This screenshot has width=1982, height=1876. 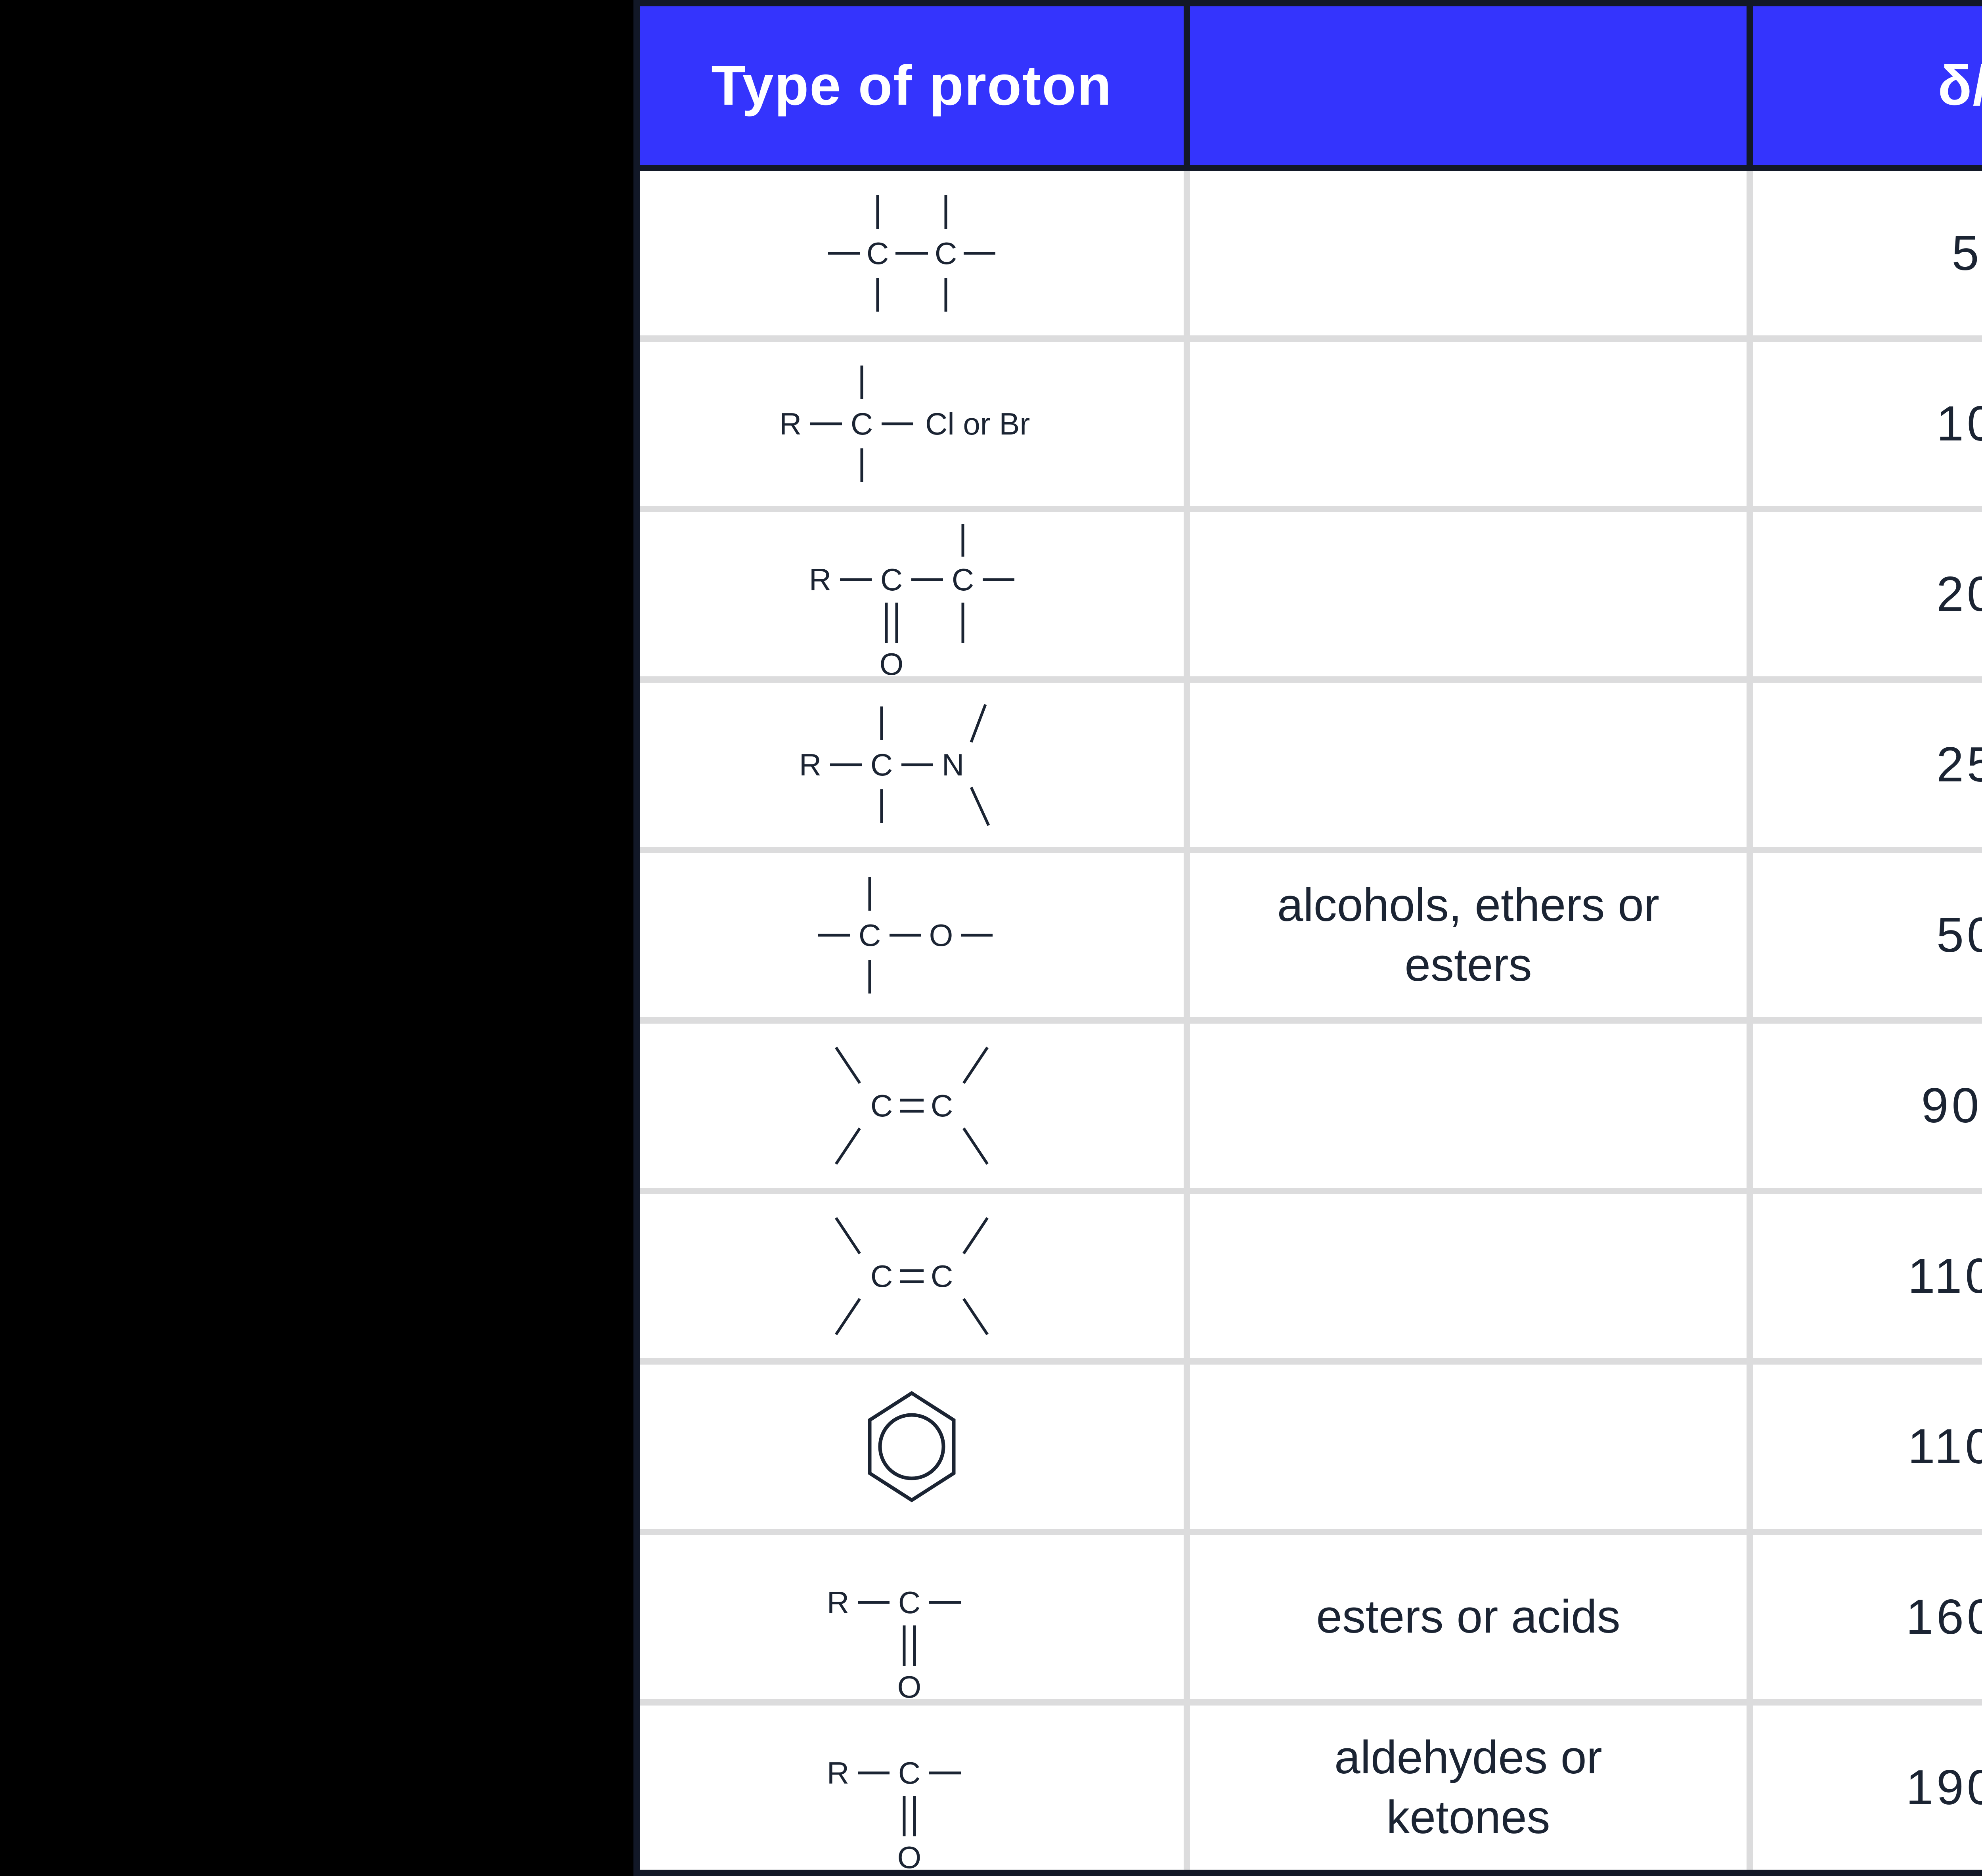 I want to click on svg-text: Cl or Br, so click(x=977, y=423).